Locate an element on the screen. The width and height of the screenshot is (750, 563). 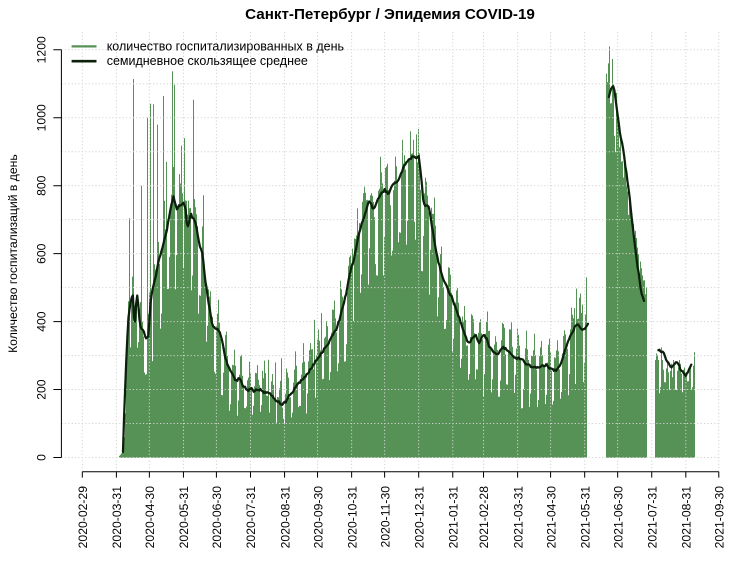
svg-text: 2021-01-31 is located at coordinates (454, 517).